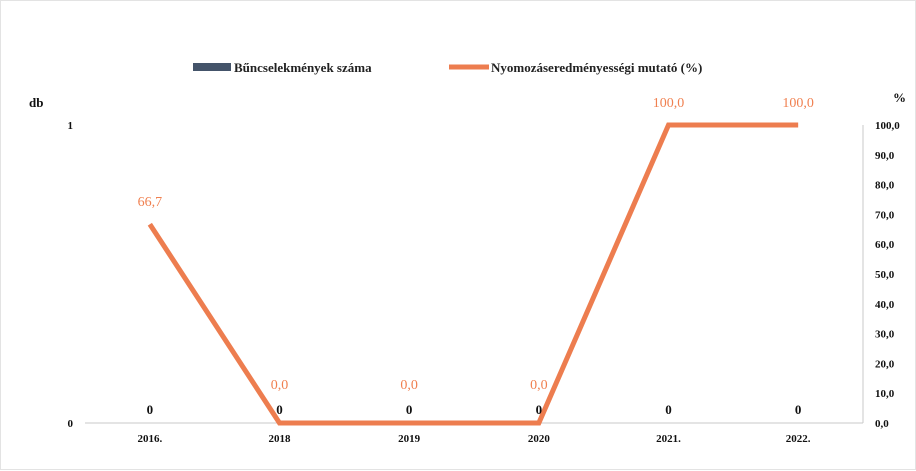 This screenshot has width=916, height=471. What do you see at coordinates (885, 305) in the screenshot?
I see `right-tick-label: 40,0` at bounding box center [885, 305].